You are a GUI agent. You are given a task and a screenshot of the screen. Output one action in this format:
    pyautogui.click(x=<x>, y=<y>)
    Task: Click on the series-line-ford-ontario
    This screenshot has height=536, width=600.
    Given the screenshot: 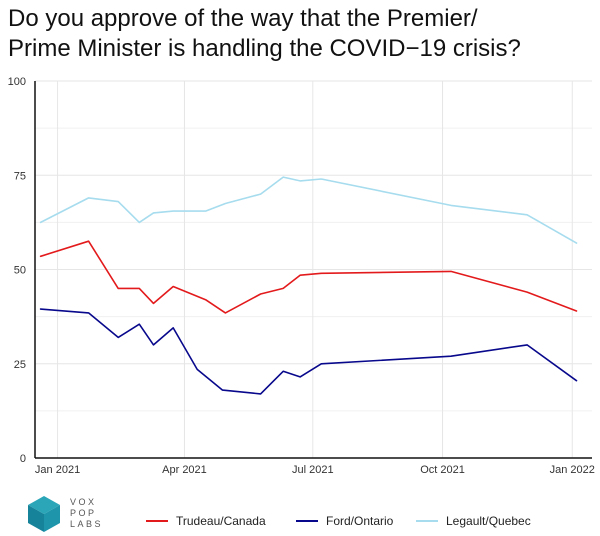 What is the action you would take?
    pyautogui.click(x=308, y=351)
    